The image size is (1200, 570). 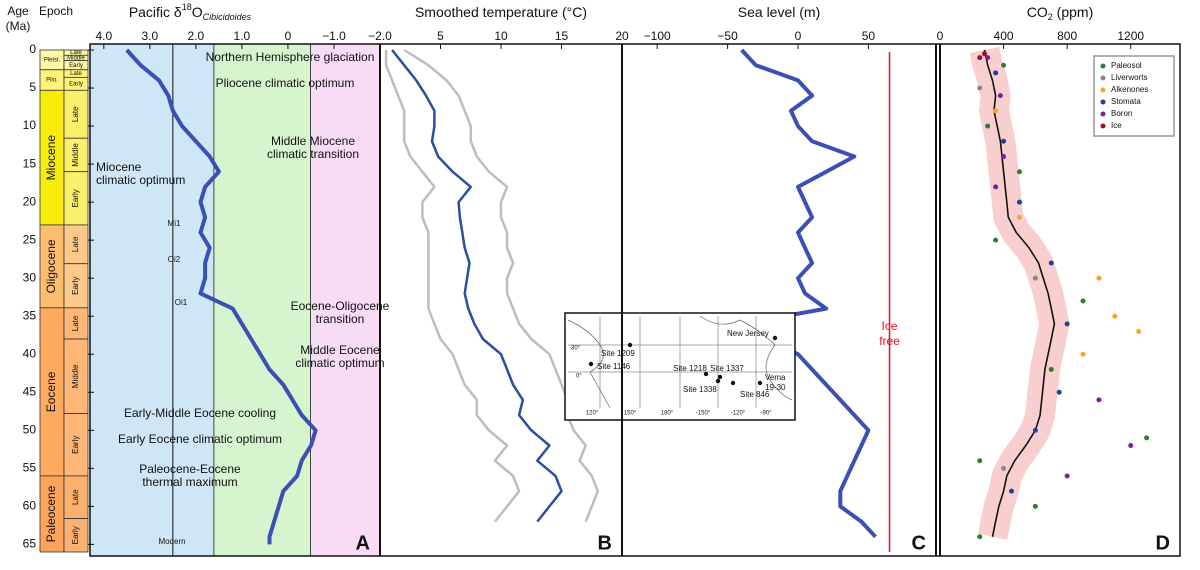 What do you see at coordinates (1126, 101) in the screenshot?
I see `legend-label: Stomata` at bounding box center [1126, 101].